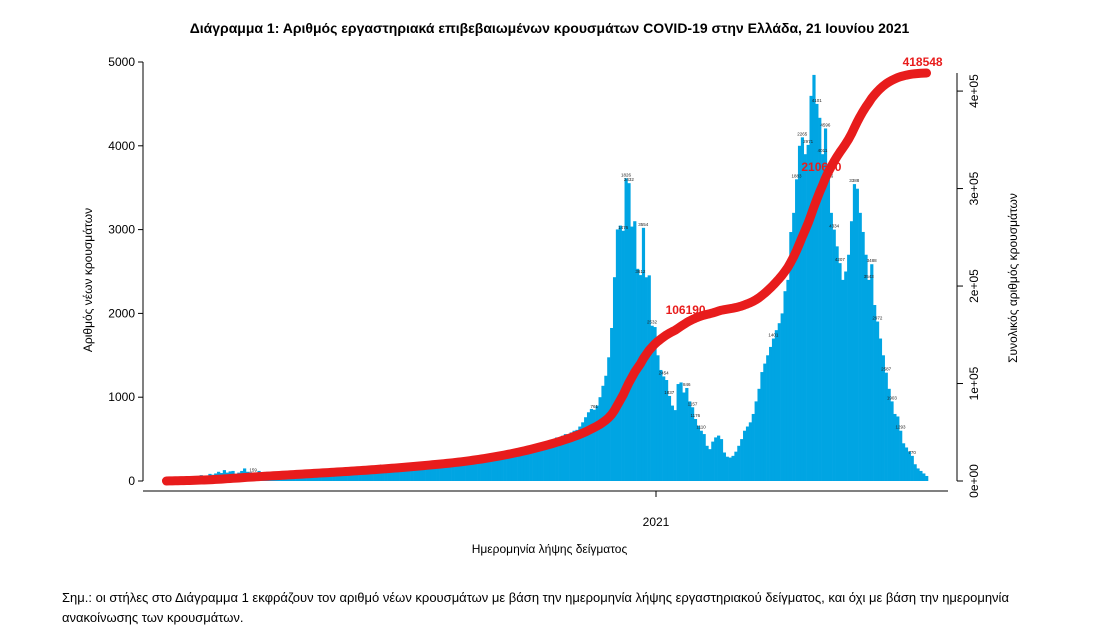 The image size is (1099, 630). What do you see at coordinates (121, 397) in the screenshot?
I see `y-tick-label: 1000` at bounding box center [121, 397].